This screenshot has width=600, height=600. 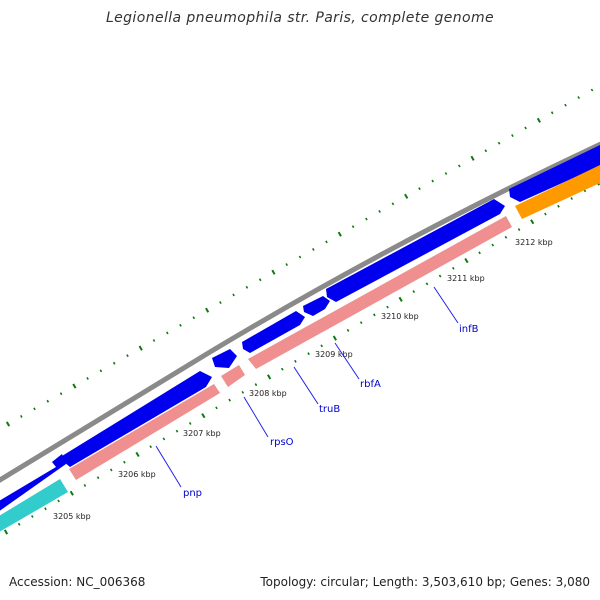 What do you see at coordinates (34, 505) in the screenshot?
I see `trna-feature` at bounding box center [34, 505].